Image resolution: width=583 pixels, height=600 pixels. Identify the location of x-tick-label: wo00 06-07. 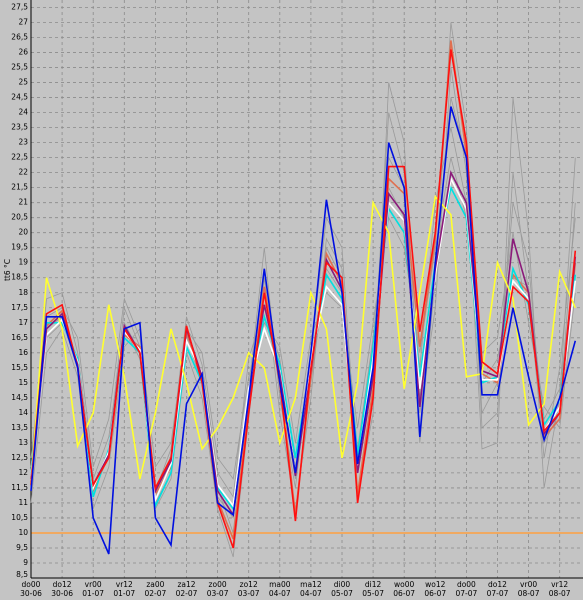
(404, 589).